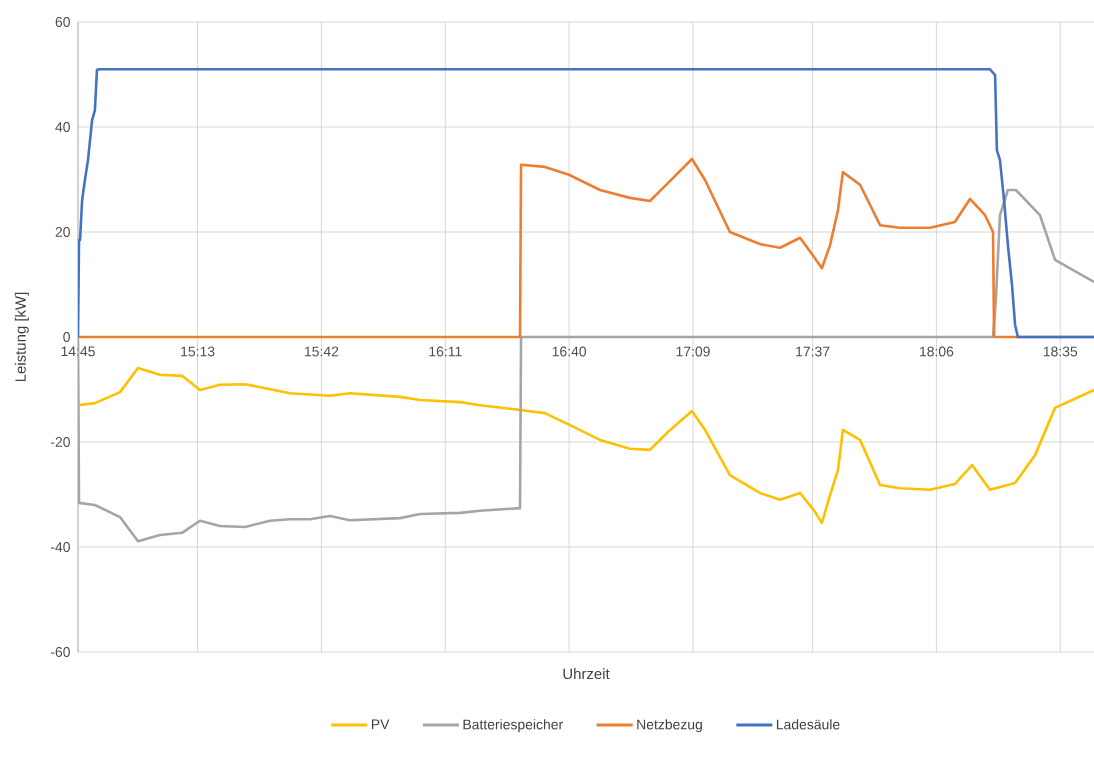 This screenshot has height=763, width=1094. Describe the element at coordinates (62, 22) in the screenshot. I see `y-tick-label: 60` at that location.